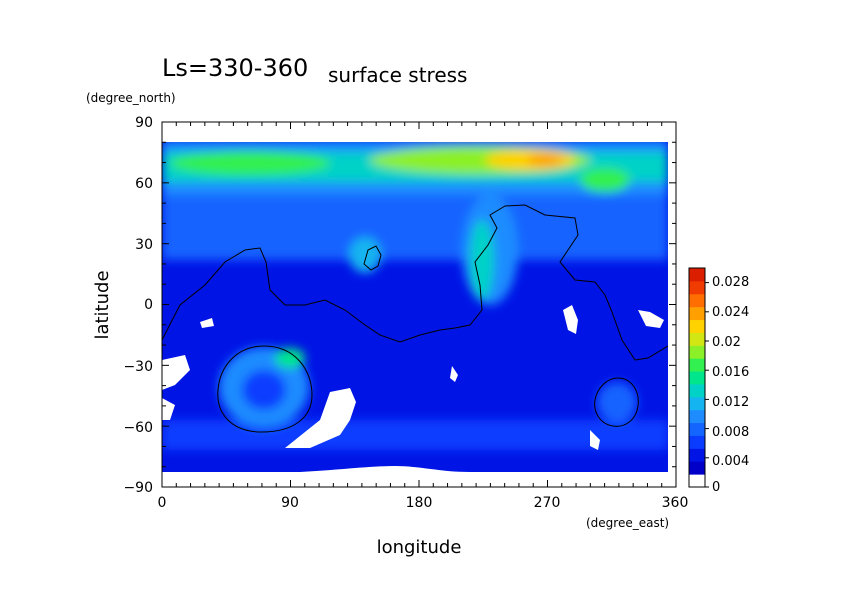  I want to click on x-units: (degree_east), so click(627, 523).